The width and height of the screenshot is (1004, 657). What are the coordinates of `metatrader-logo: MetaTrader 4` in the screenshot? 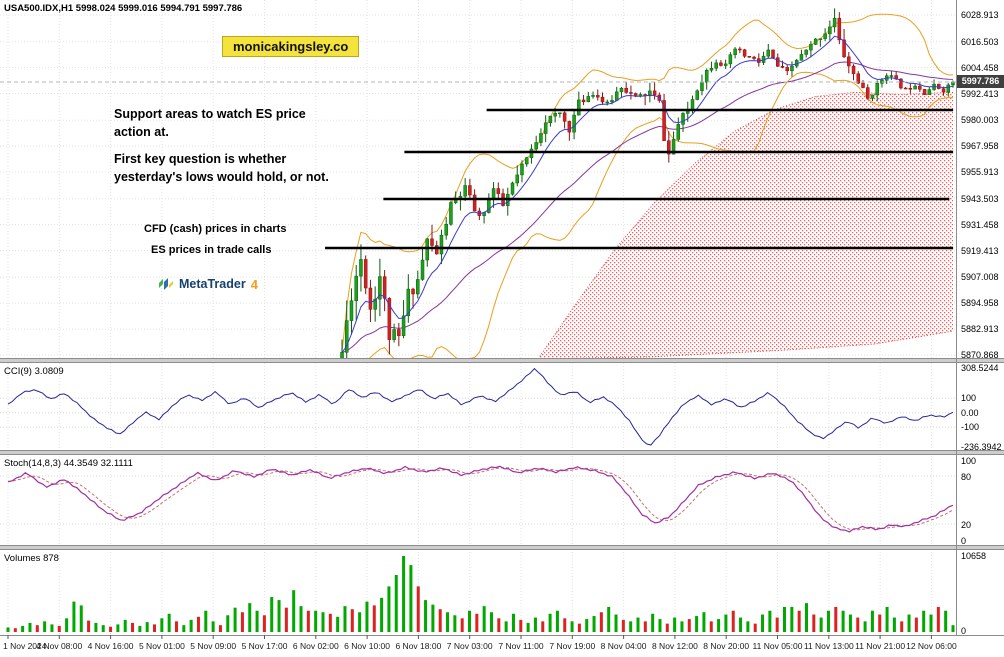 It's located at (208, 284).